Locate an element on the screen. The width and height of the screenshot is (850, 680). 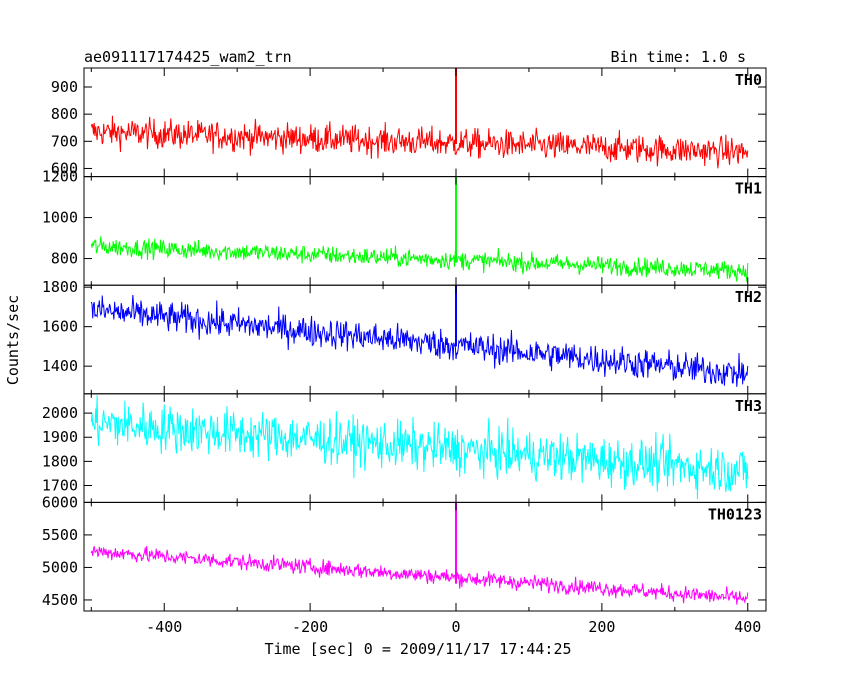
x-axis-label: Time [sec] 0 = 2009/11/17 17:44:25 is located at coordinates (417, 649).